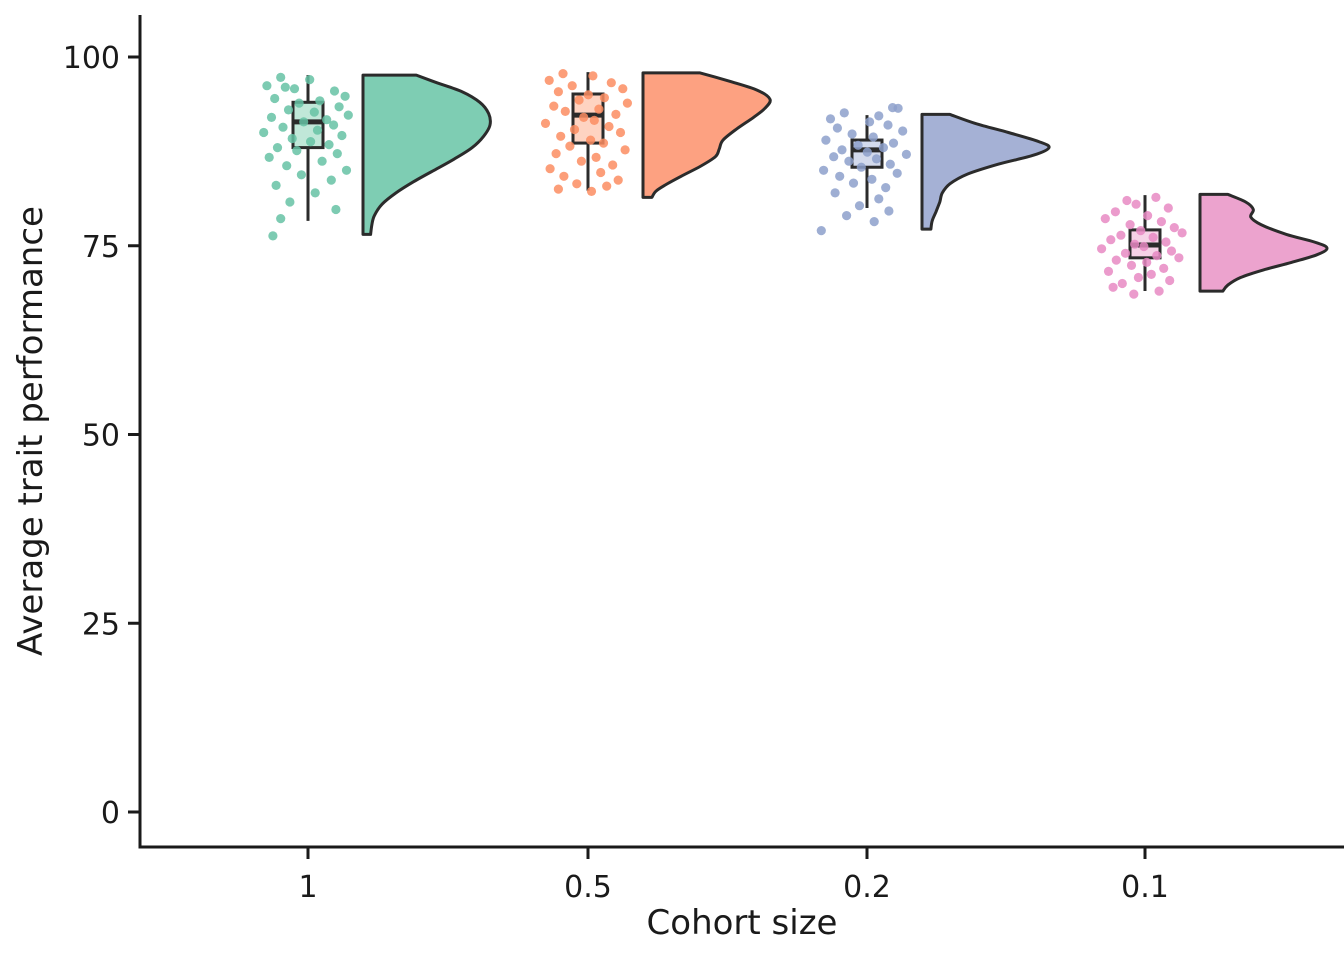  What do you see at coordinates (307, 887) in the screenshot?
I see `x-tick-label: 1` at bounding box center [307, 887].